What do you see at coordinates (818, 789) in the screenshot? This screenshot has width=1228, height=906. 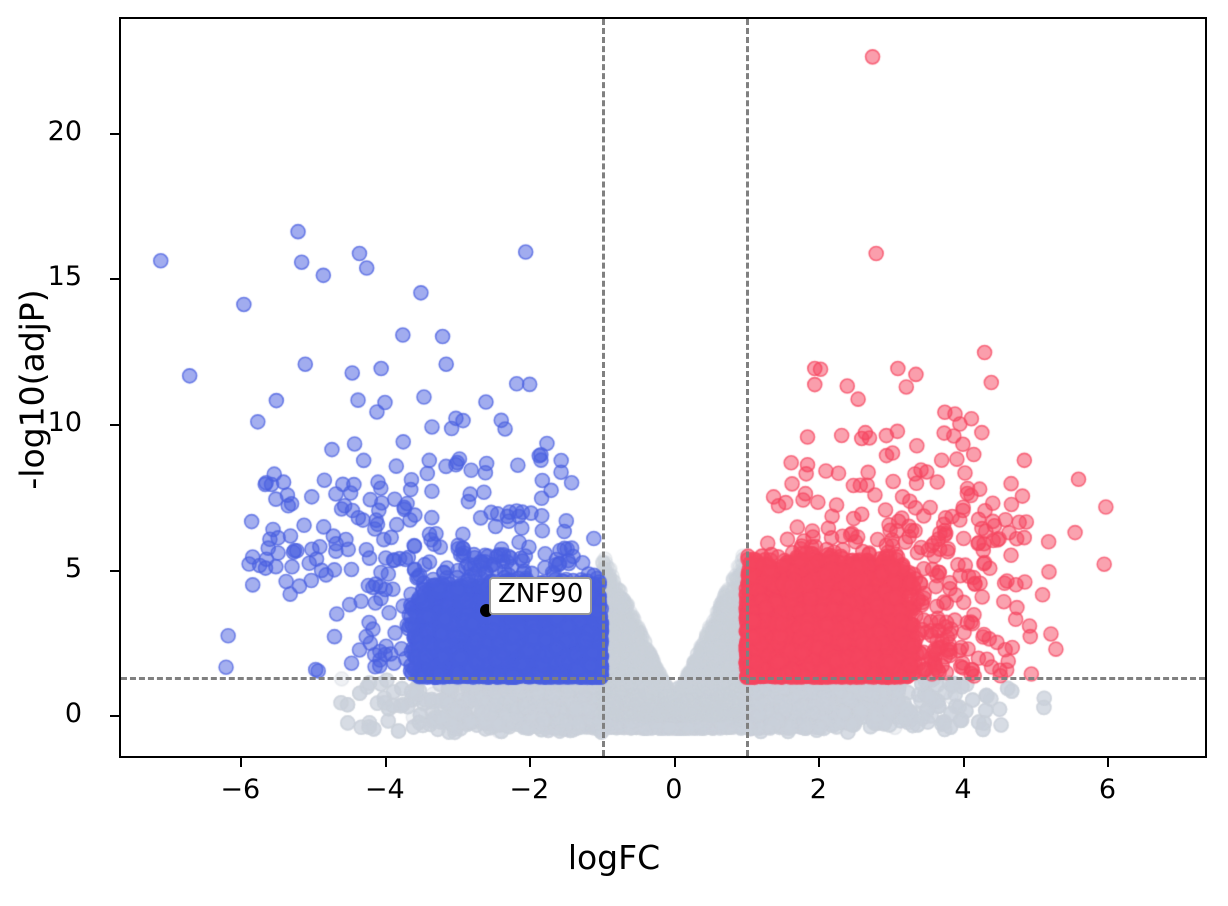 I see `x-tick-label: 2` at bounding box center [818, 789].